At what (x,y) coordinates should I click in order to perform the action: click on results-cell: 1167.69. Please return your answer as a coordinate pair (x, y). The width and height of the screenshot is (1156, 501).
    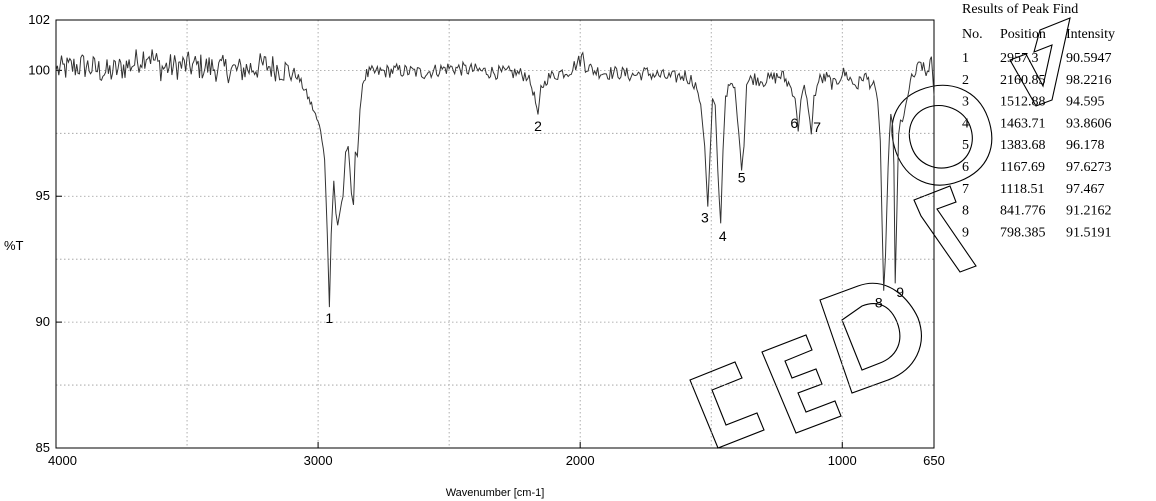
    Looking at the image, I should click on (1022, 167).